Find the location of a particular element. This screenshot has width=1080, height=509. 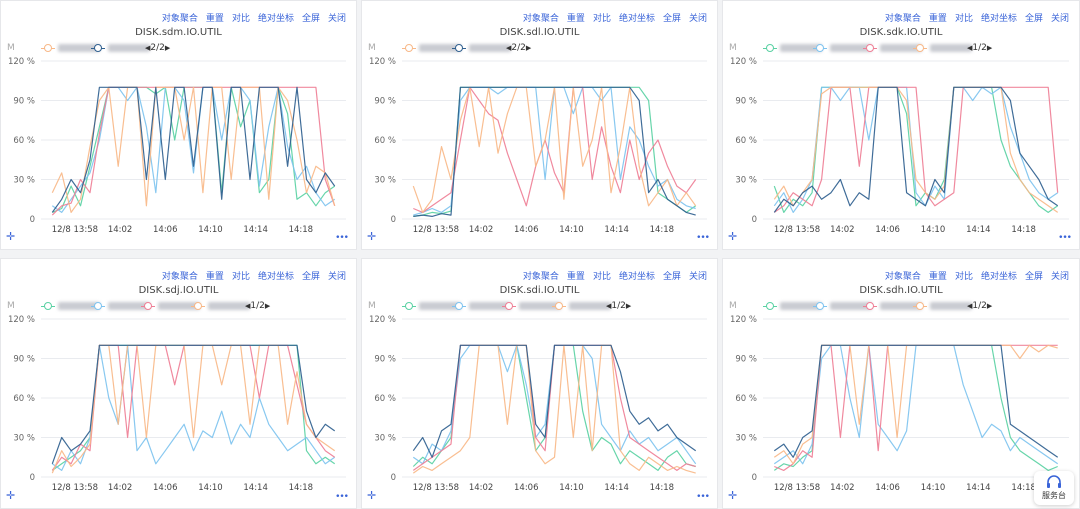

series-line-orange is located at coordinates (916, 149).